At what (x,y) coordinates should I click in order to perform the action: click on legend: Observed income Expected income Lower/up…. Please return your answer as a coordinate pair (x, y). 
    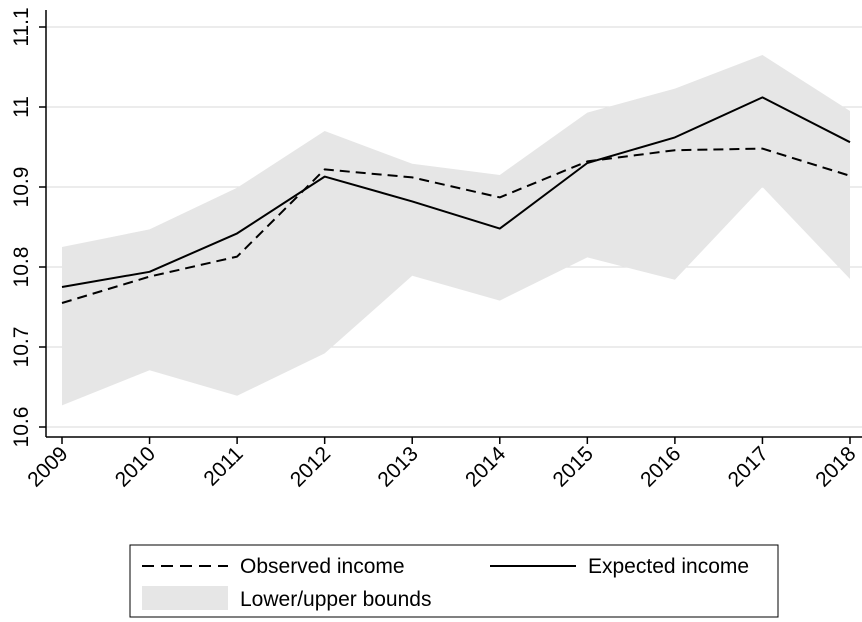
    Looking at the image, I should click on (454, 581).